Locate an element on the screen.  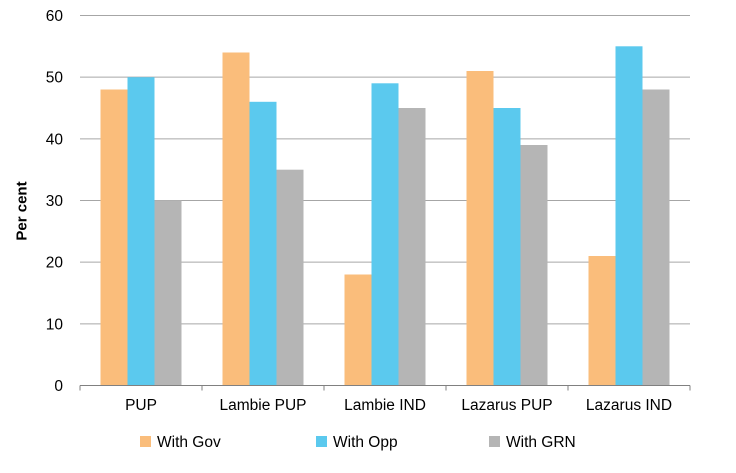
bar-with-gov-pup is located at coordinates (114, 237).